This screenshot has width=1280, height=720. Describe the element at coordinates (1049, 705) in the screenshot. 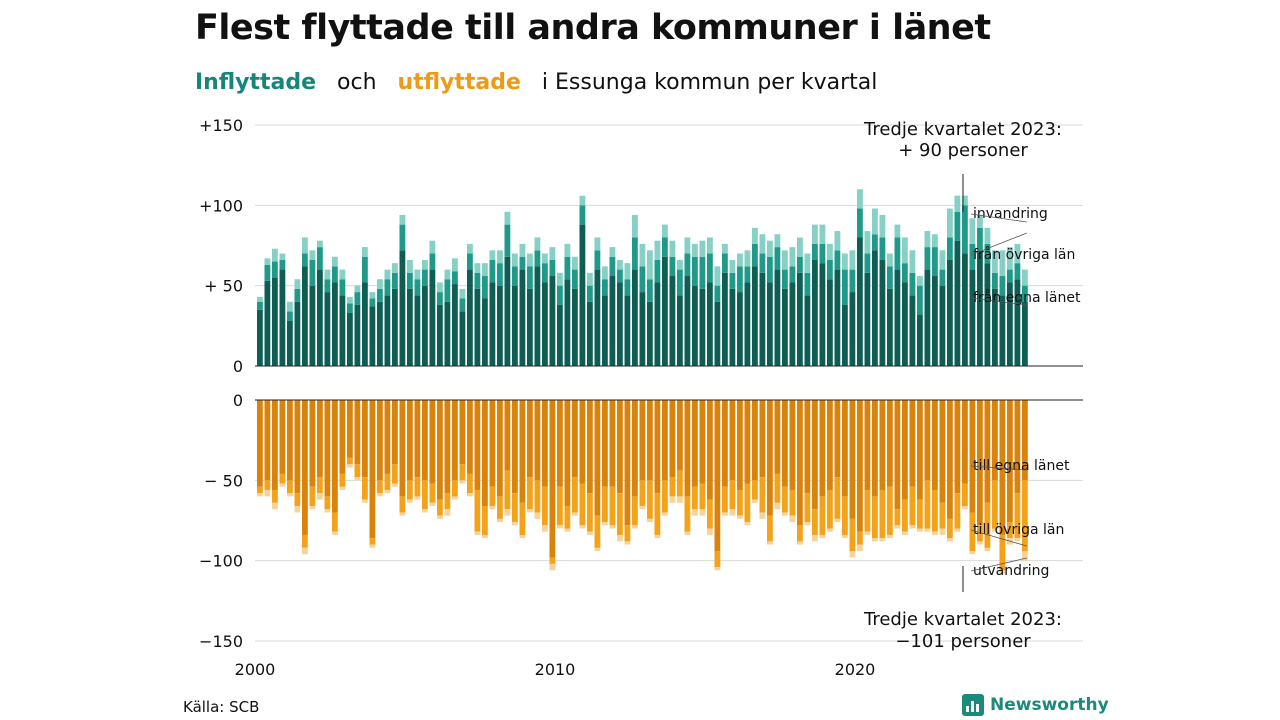

I see `brand-name: Newsworthy` at that location.